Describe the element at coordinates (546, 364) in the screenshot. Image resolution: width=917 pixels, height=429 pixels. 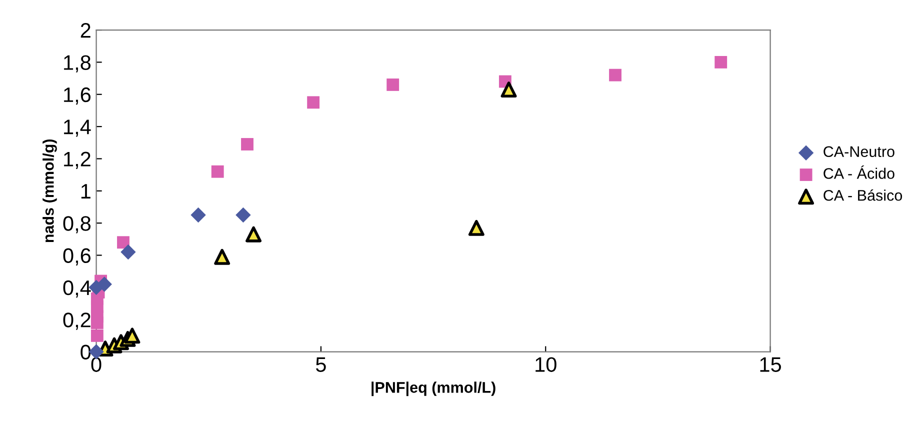
I see `x-tick-label: 10` at that location.